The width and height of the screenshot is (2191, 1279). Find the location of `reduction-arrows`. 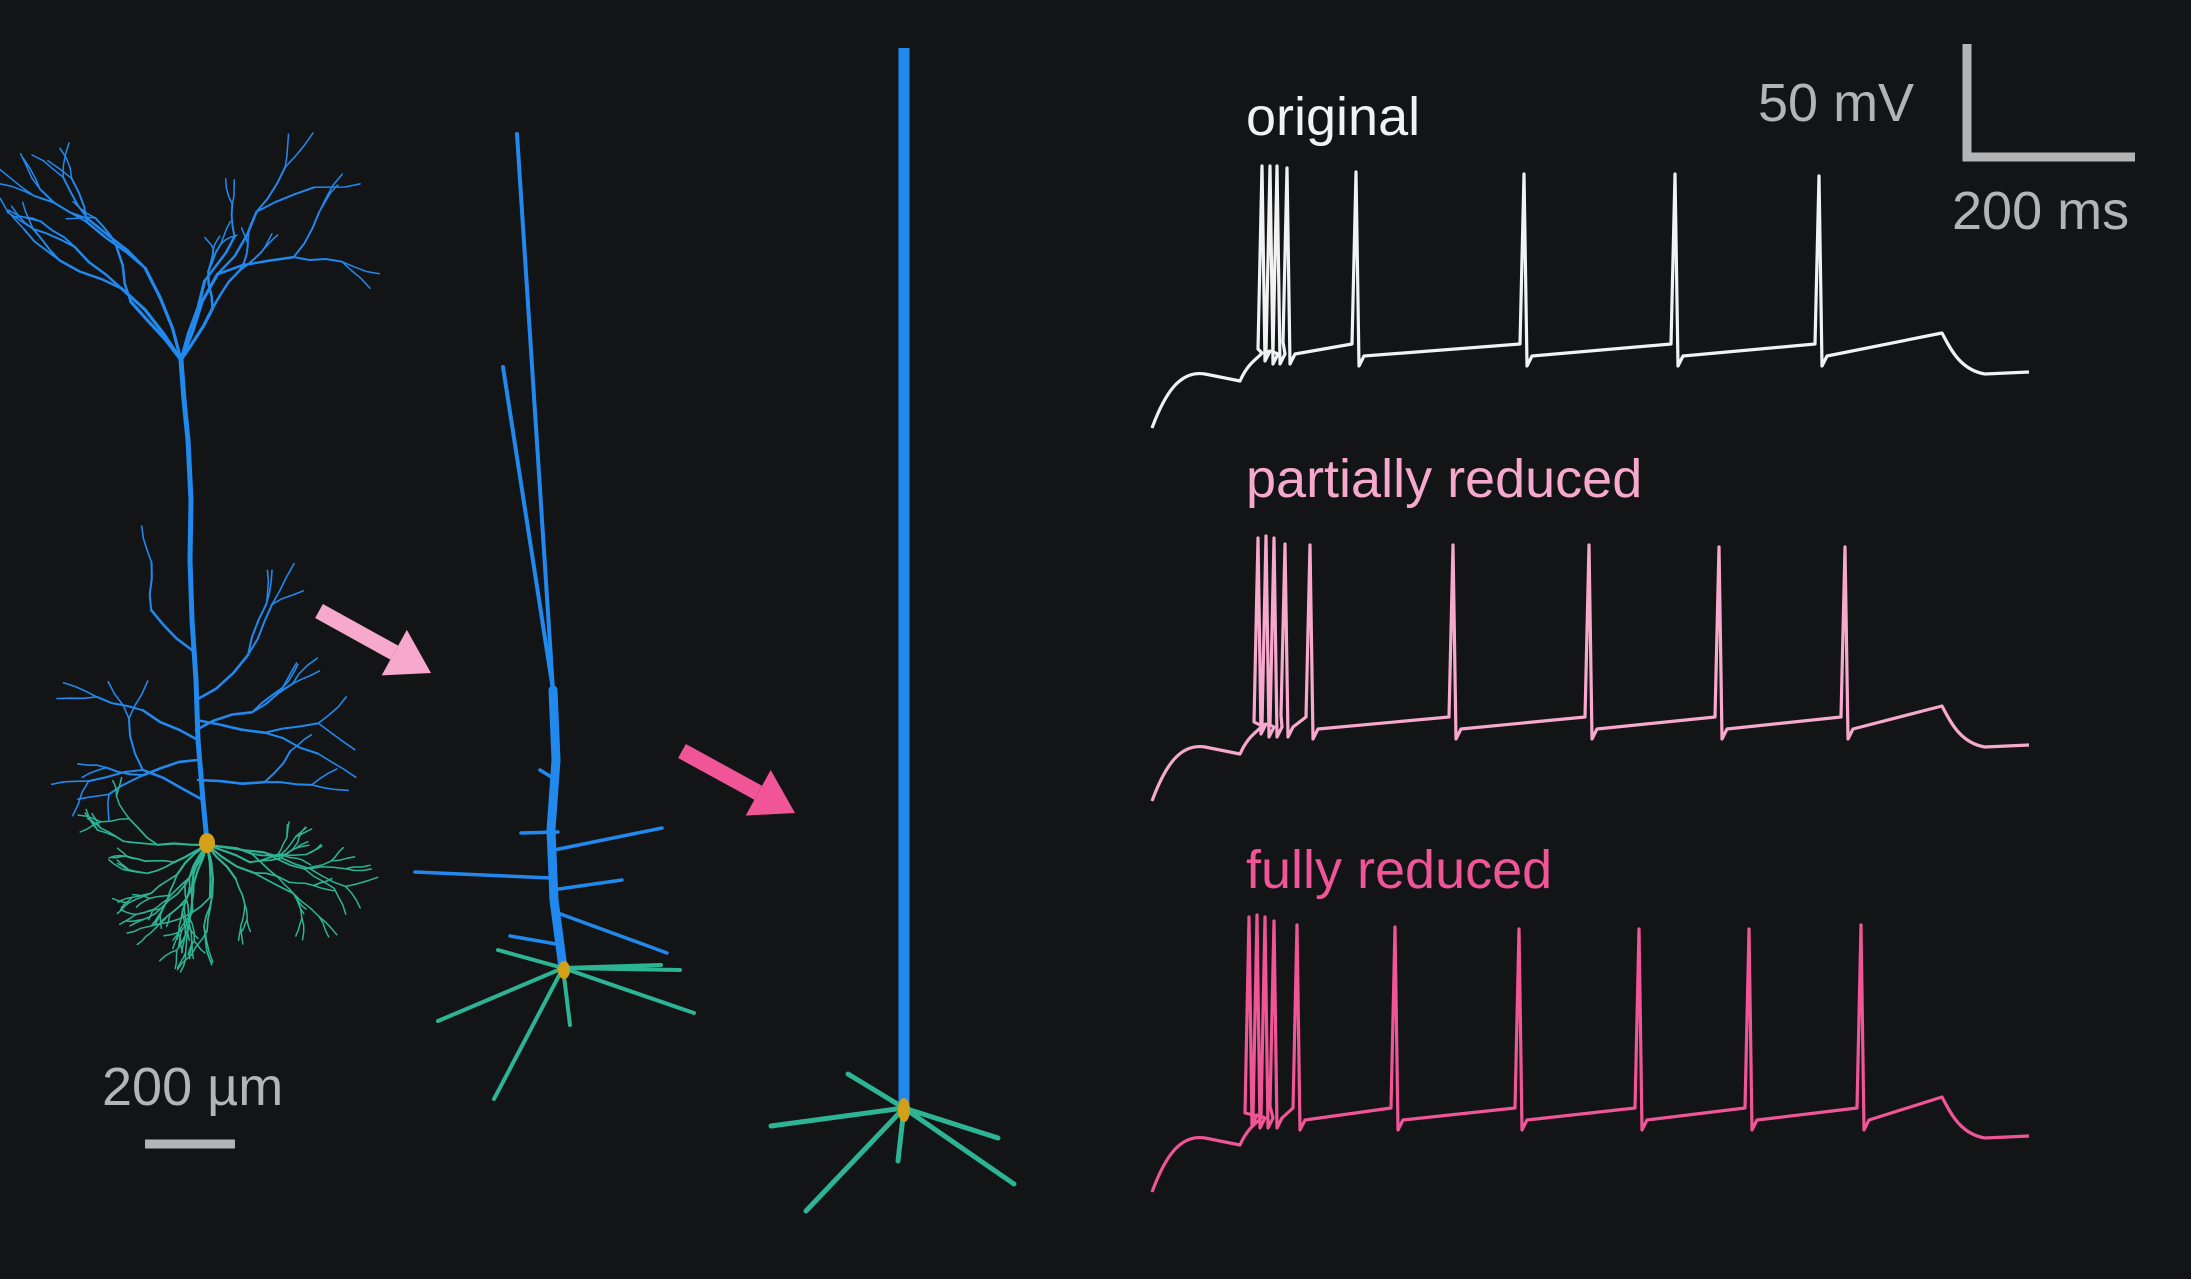

reduction-arrows is located at coordinates (555, 710).